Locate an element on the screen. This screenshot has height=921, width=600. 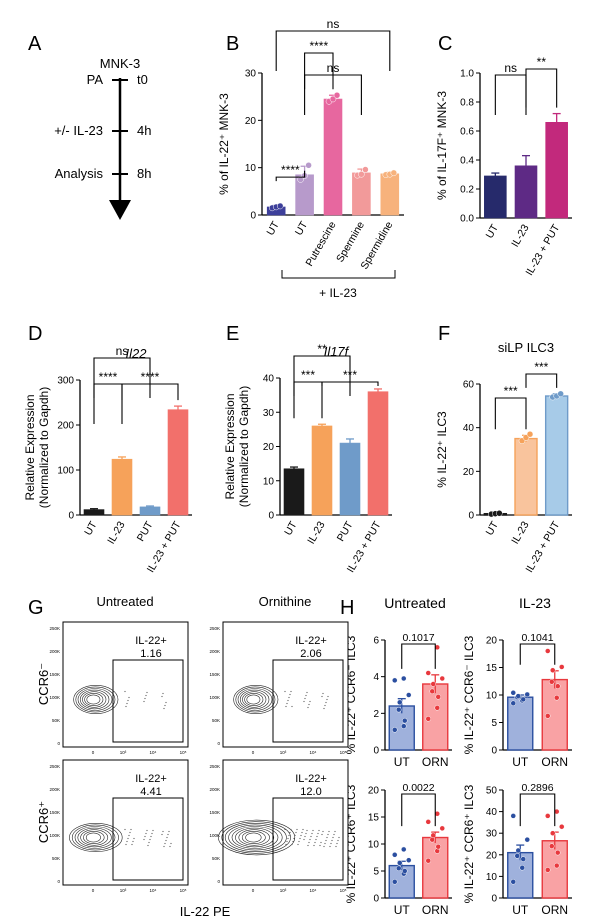
y-tick-label: 0.8 is located at coordinates (467, 103).